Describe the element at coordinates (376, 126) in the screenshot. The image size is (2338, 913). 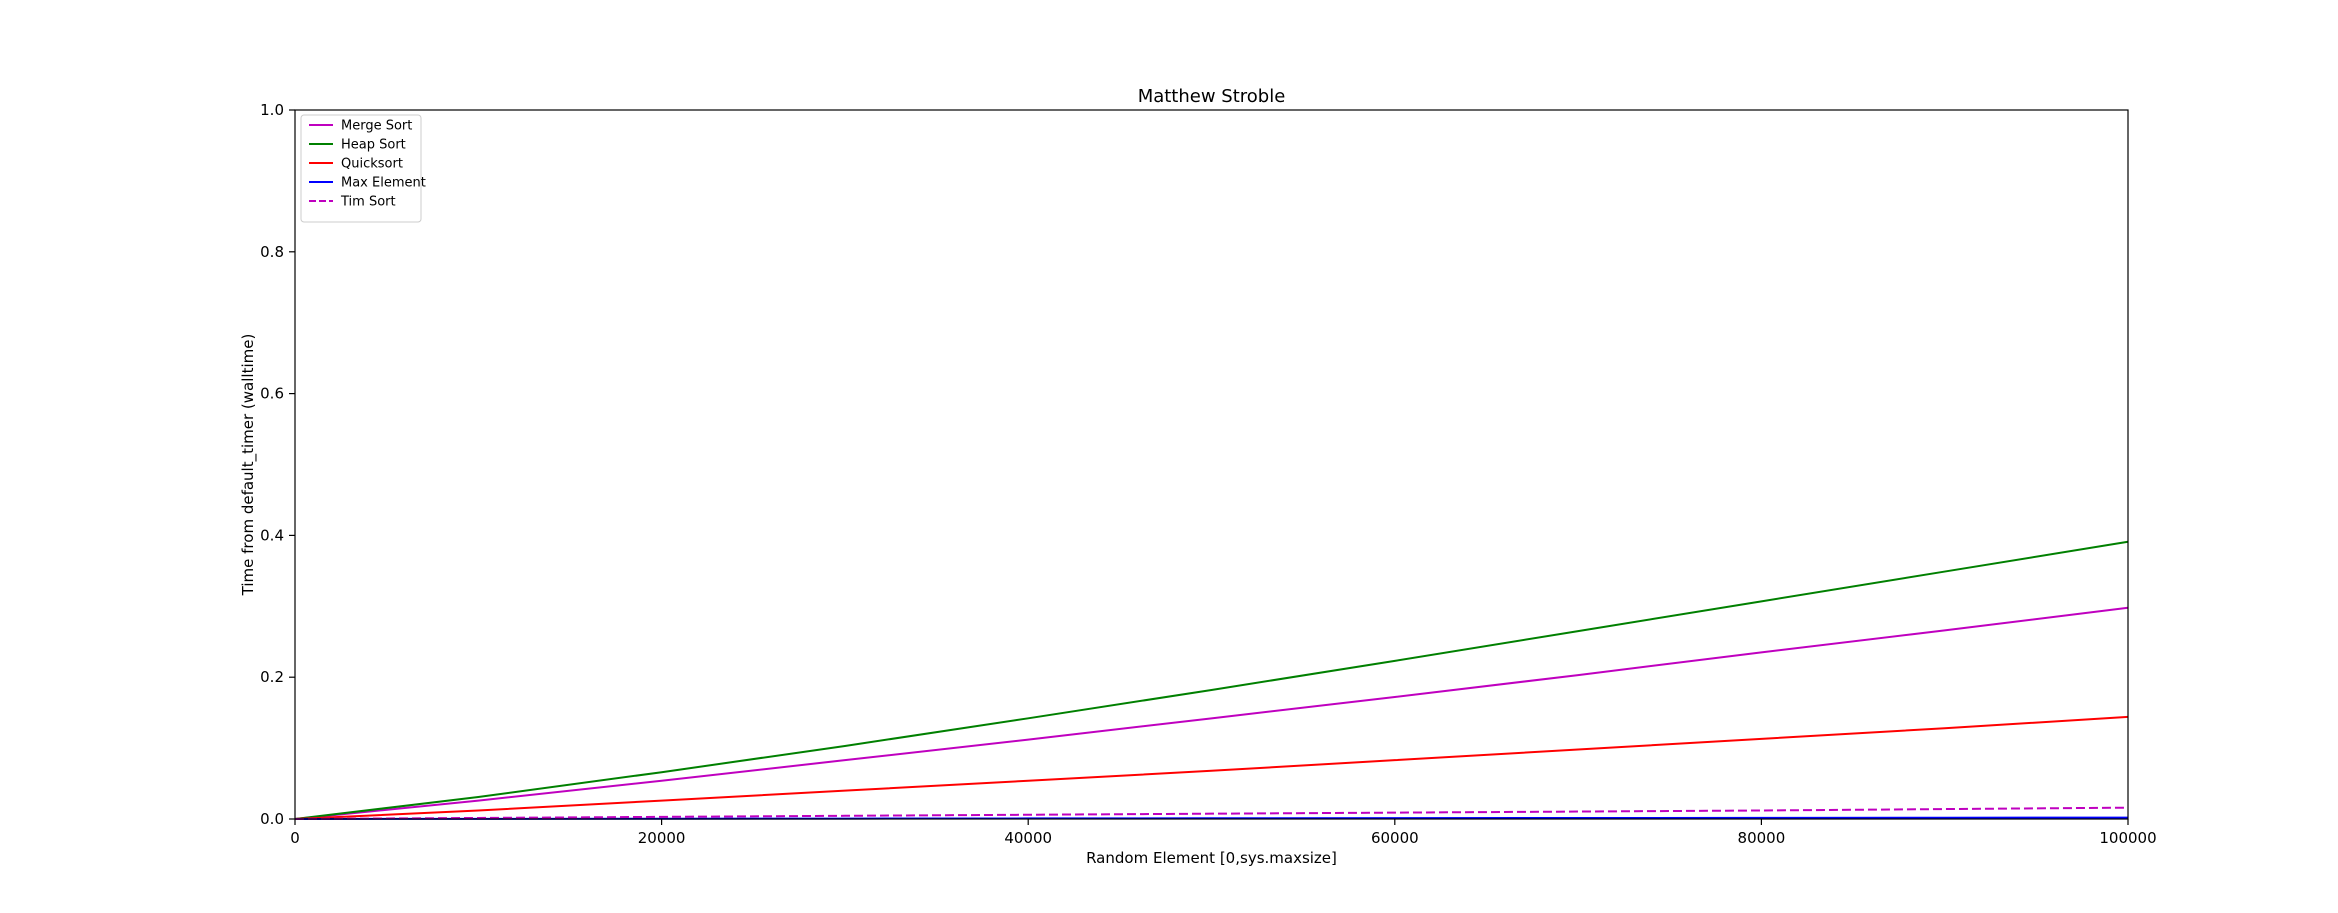
I see `legend-label: Merge Sort` at that location.